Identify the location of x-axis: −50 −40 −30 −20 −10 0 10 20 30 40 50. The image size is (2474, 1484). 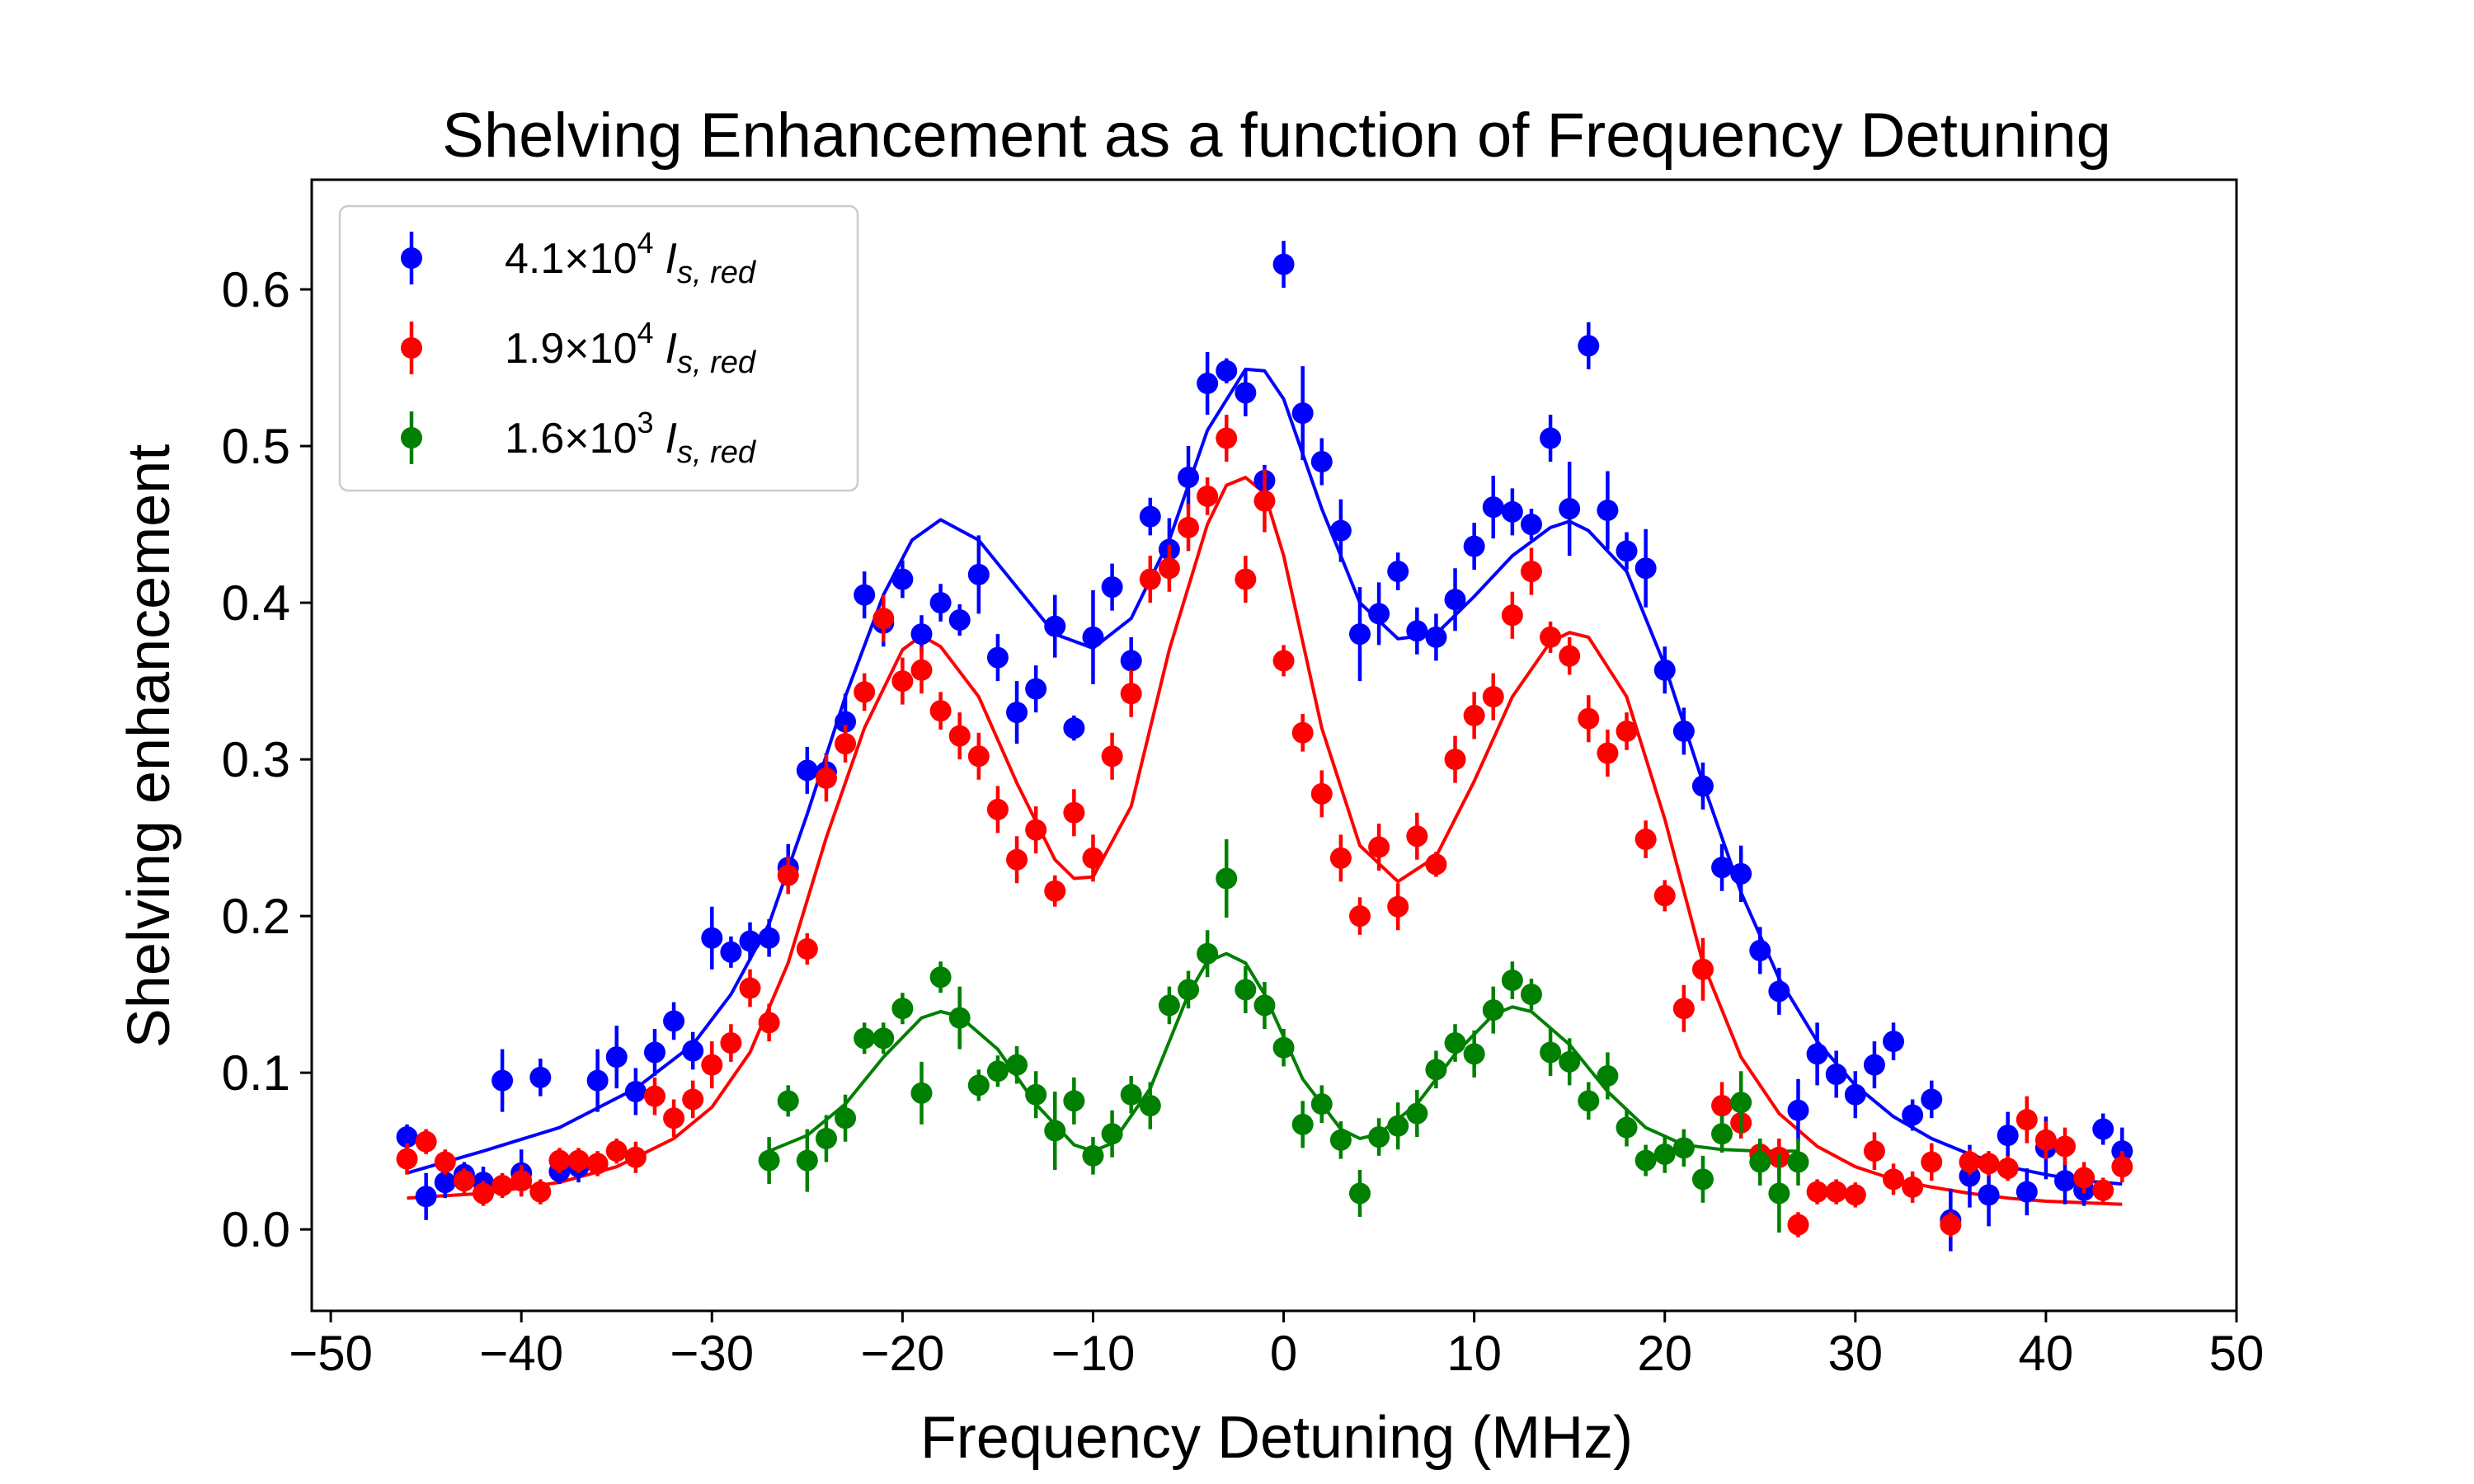
(1276, 1346).